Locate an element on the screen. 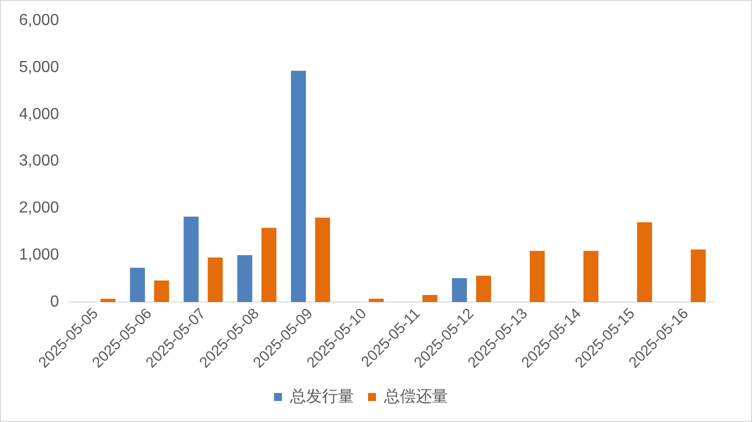 This screenshot has width=752, height=422. legend-label: 总发行量 is located at coordinates (321, 396).